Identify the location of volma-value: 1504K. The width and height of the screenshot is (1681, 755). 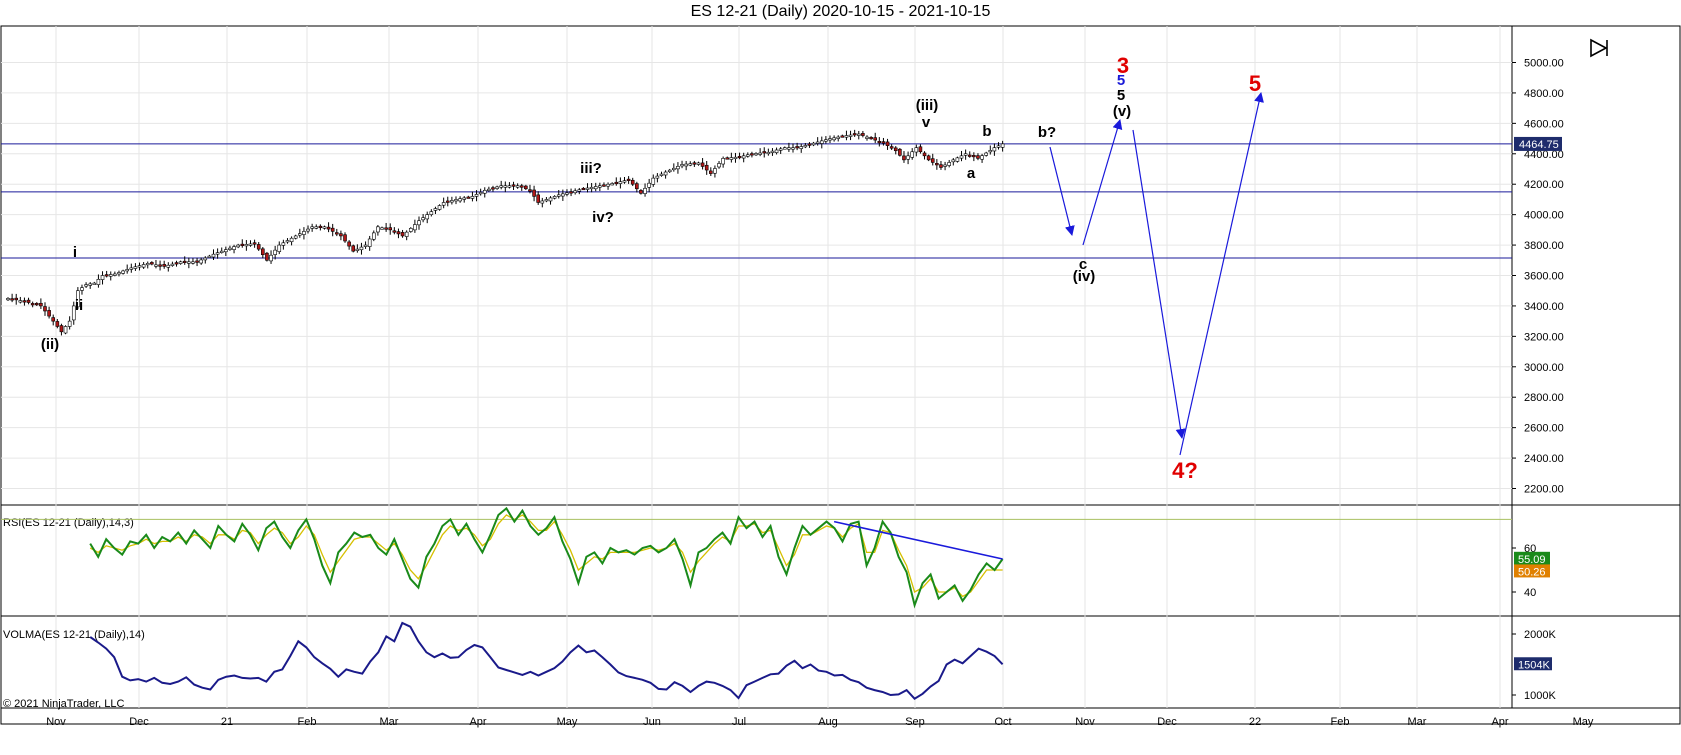
(1534, 665).